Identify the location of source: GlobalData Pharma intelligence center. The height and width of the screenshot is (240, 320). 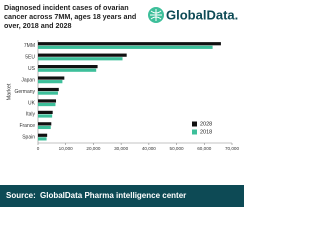
(113, 195).